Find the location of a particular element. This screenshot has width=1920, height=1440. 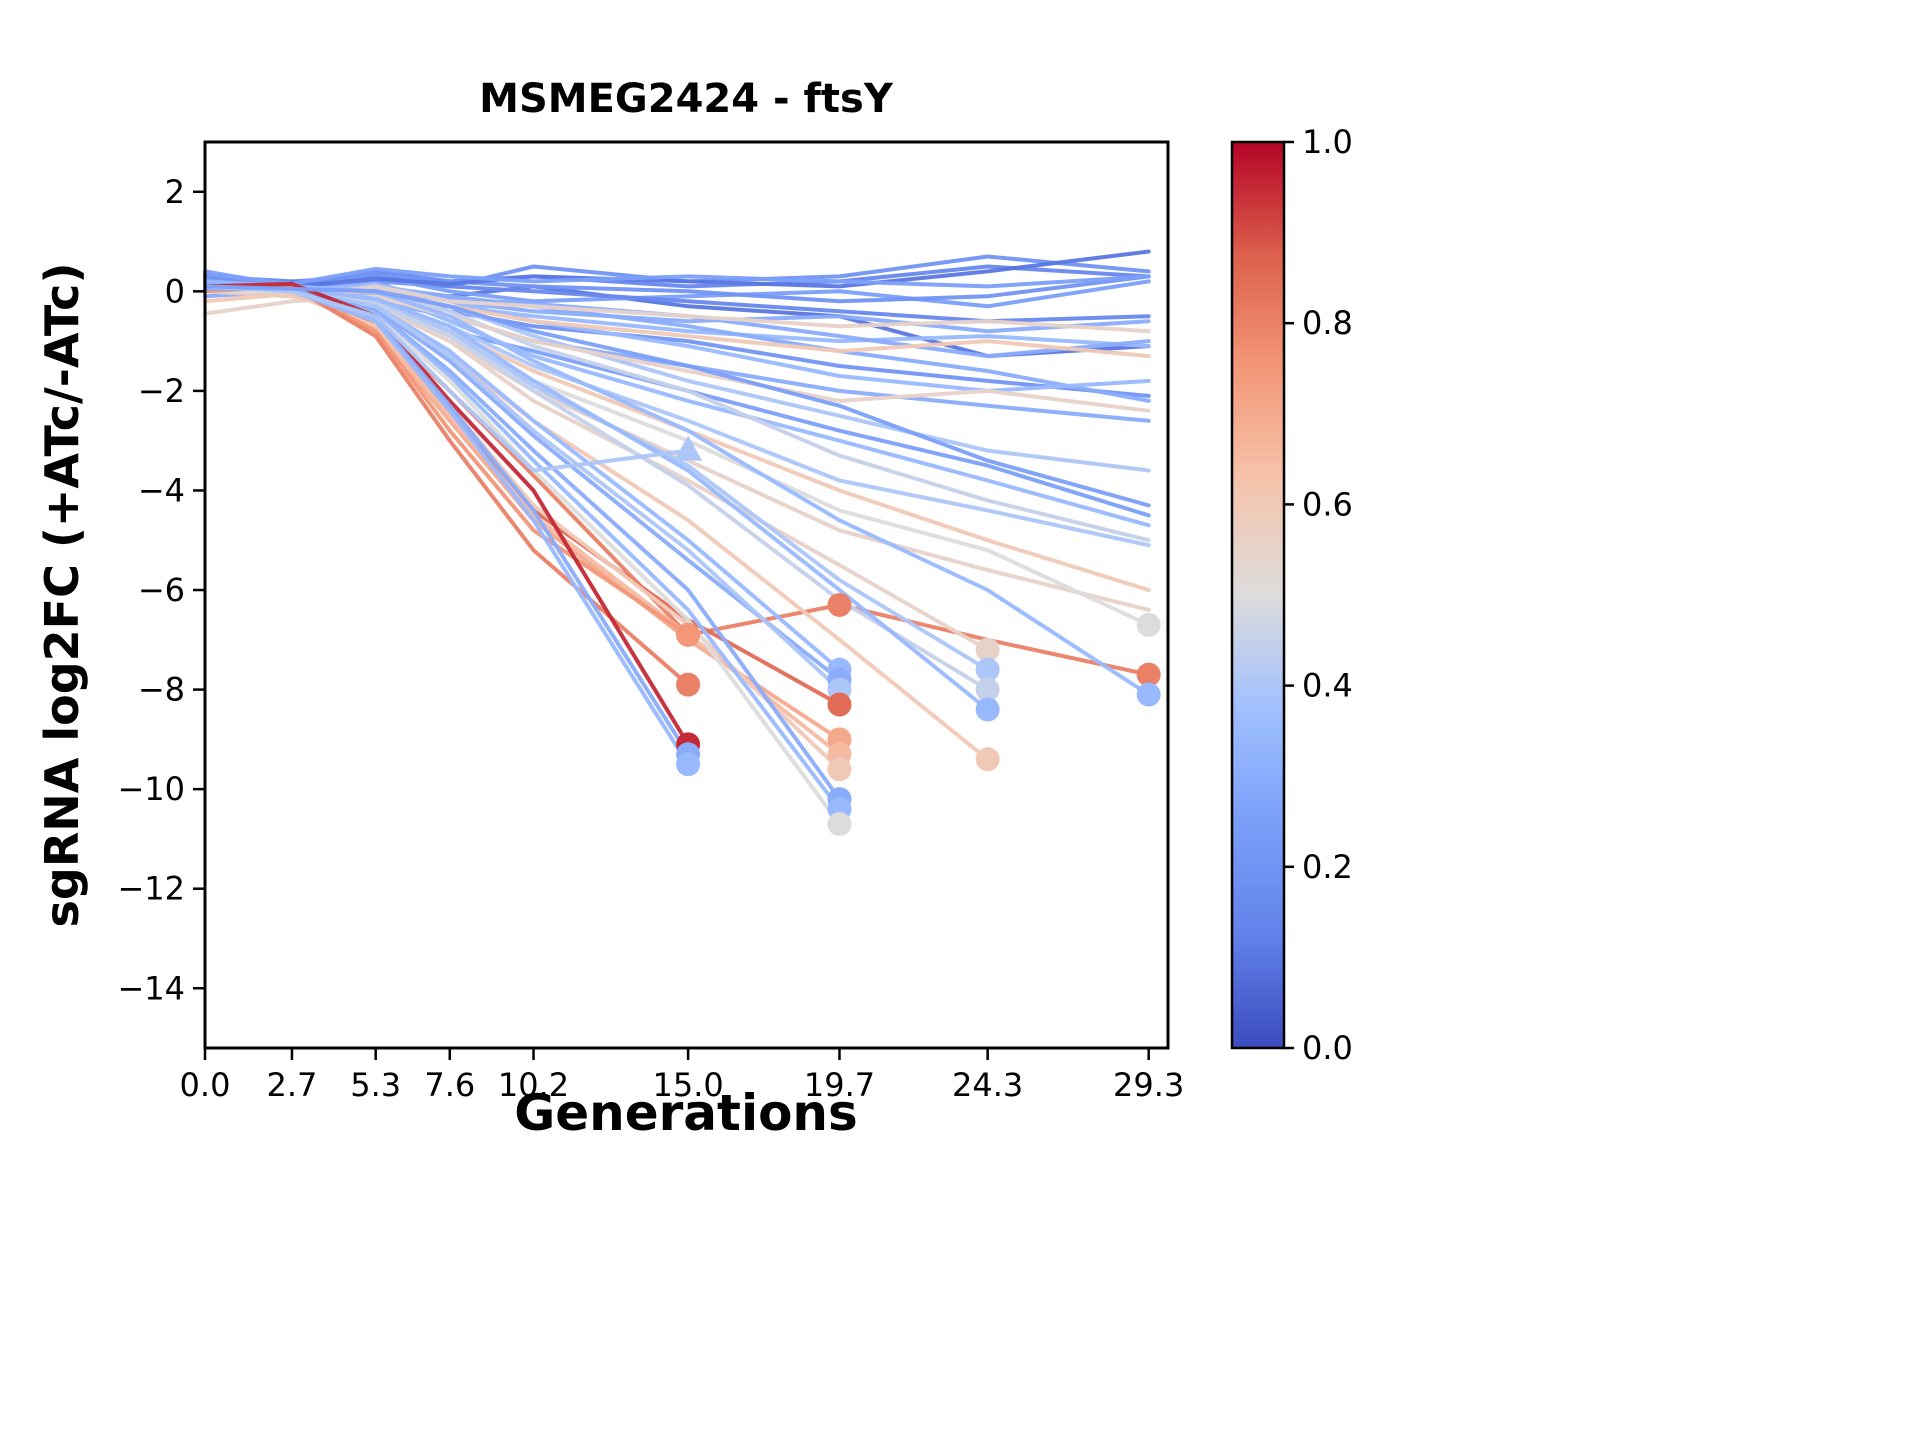

y-tick-label: −14 is located at coordinates (151, 988).